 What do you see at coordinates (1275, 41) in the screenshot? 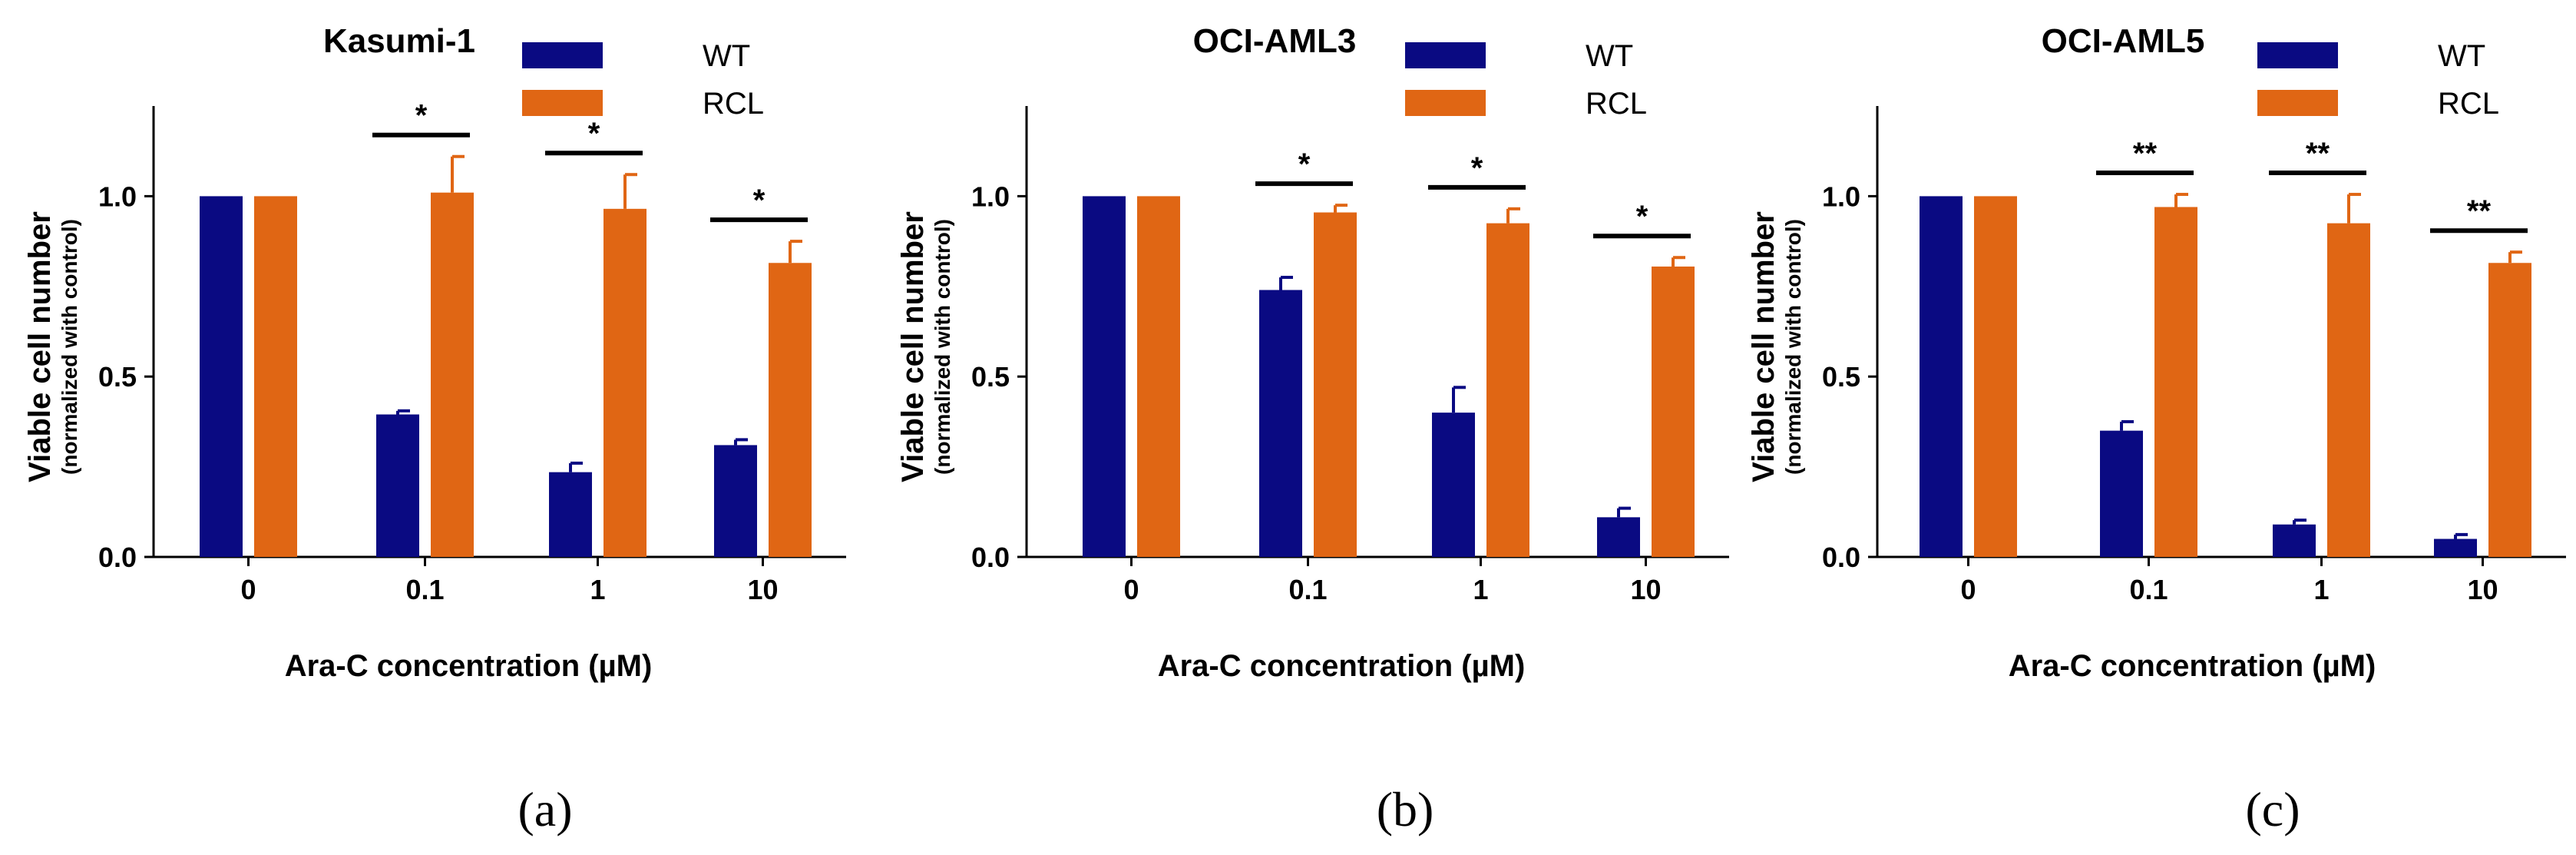
I see `chart-title: OCI-AML3` at bounding box center [1275, 41].